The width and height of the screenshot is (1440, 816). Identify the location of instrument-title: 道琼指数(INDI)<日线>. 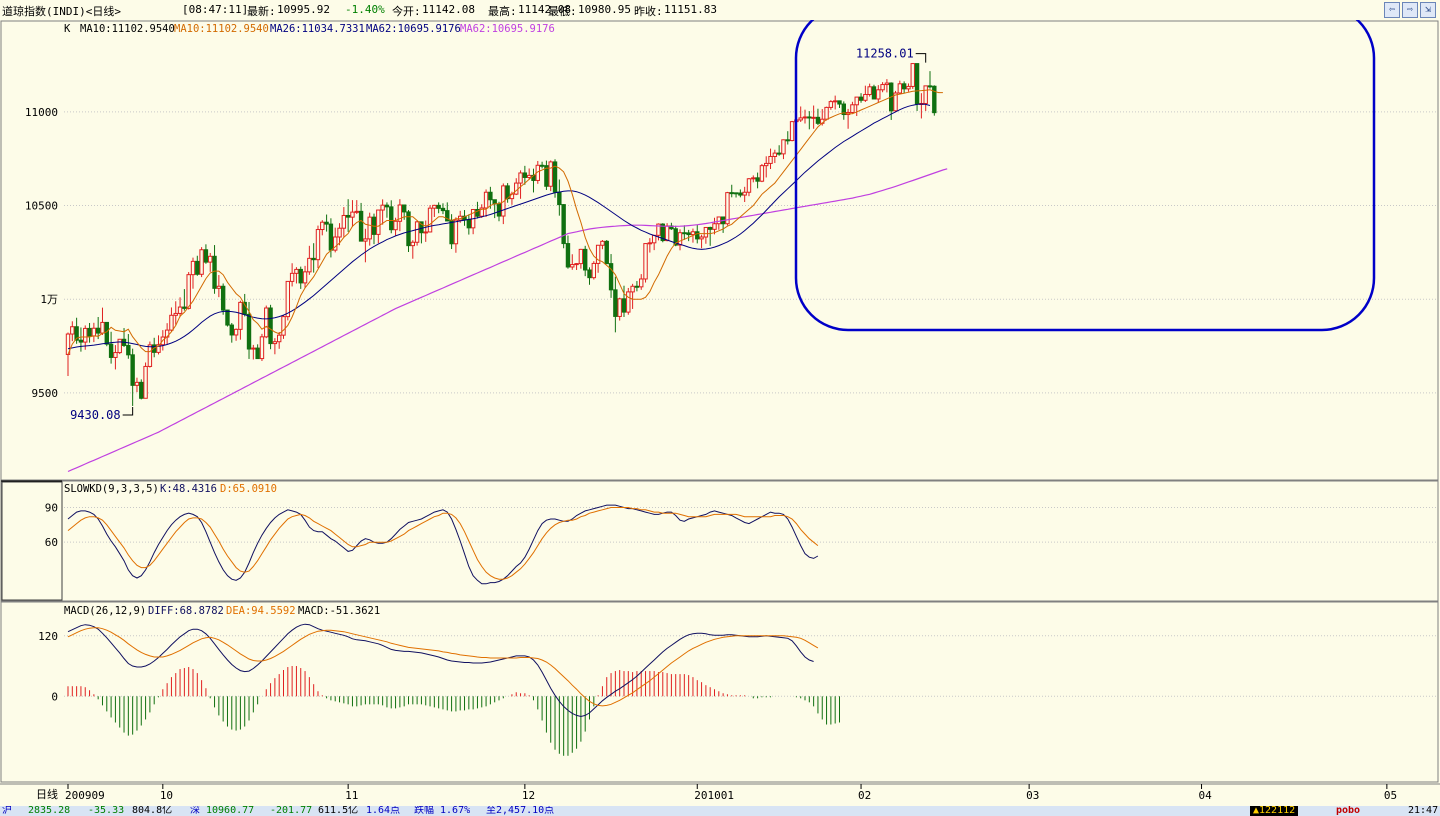
(61, 11).